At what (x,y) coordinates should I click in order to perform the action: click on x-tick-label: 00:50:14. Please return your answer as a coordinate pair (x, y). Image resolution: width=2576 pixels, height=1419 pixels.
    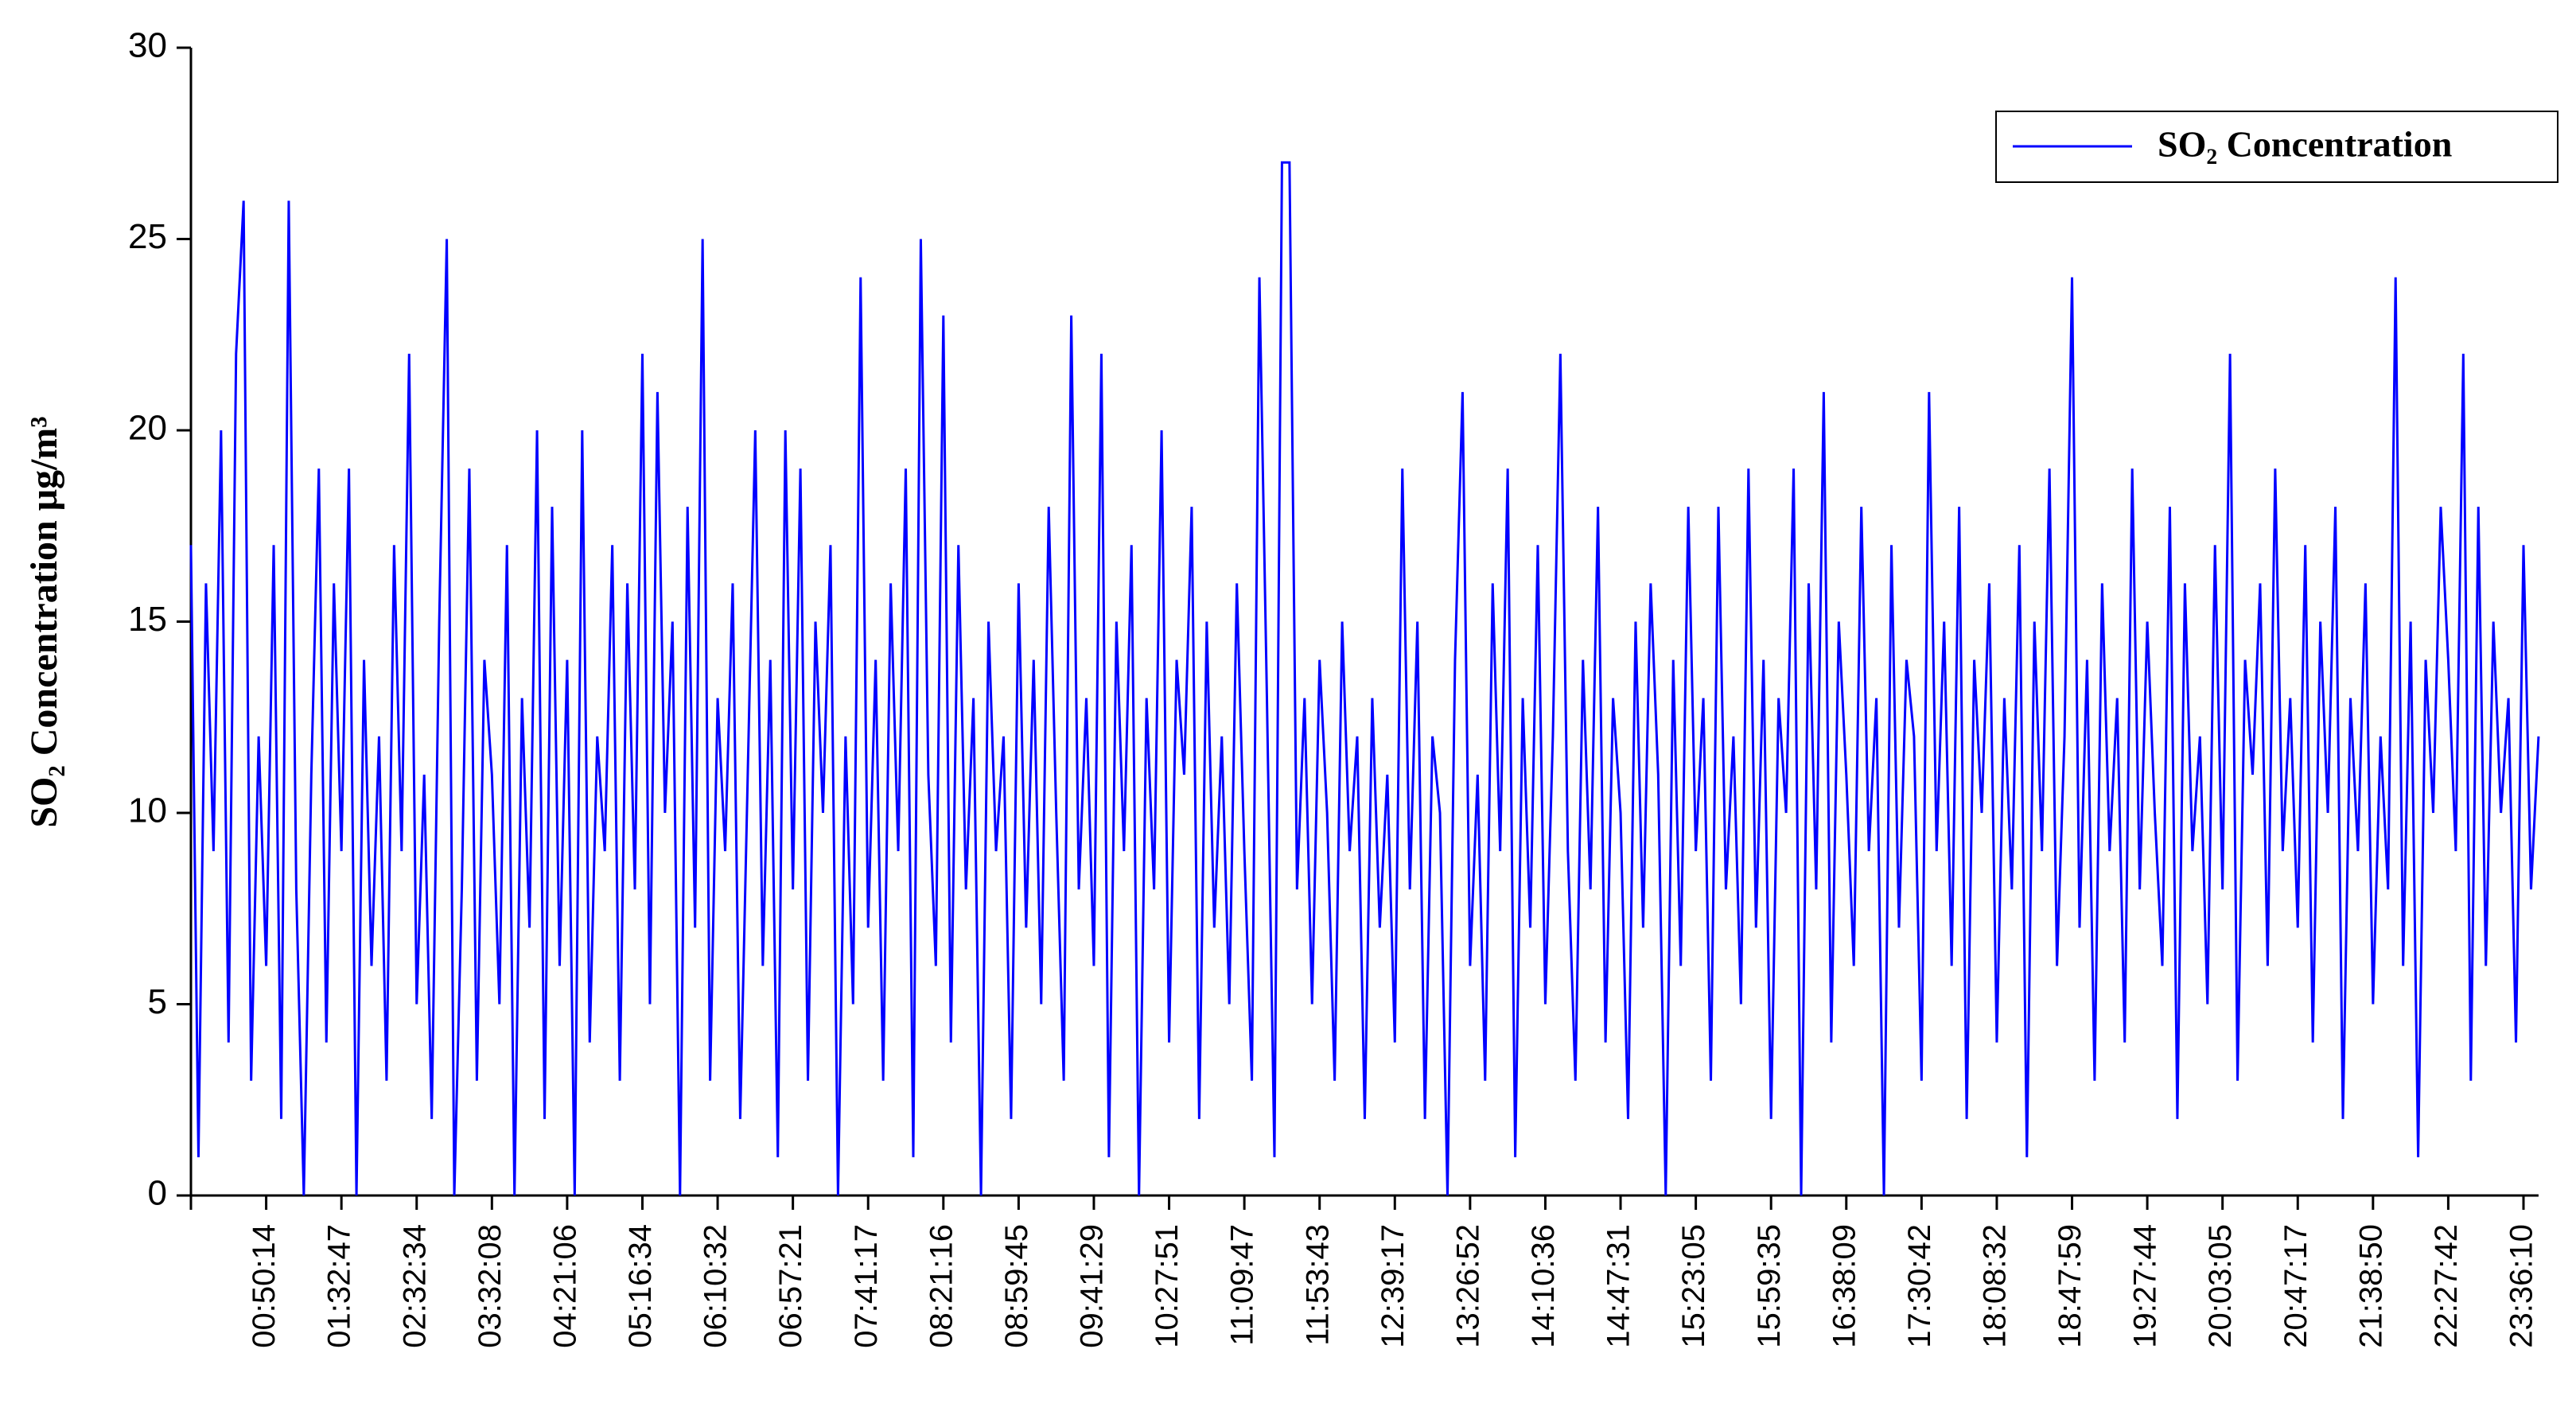
    Looking at the image, I should click on (265, 1286).